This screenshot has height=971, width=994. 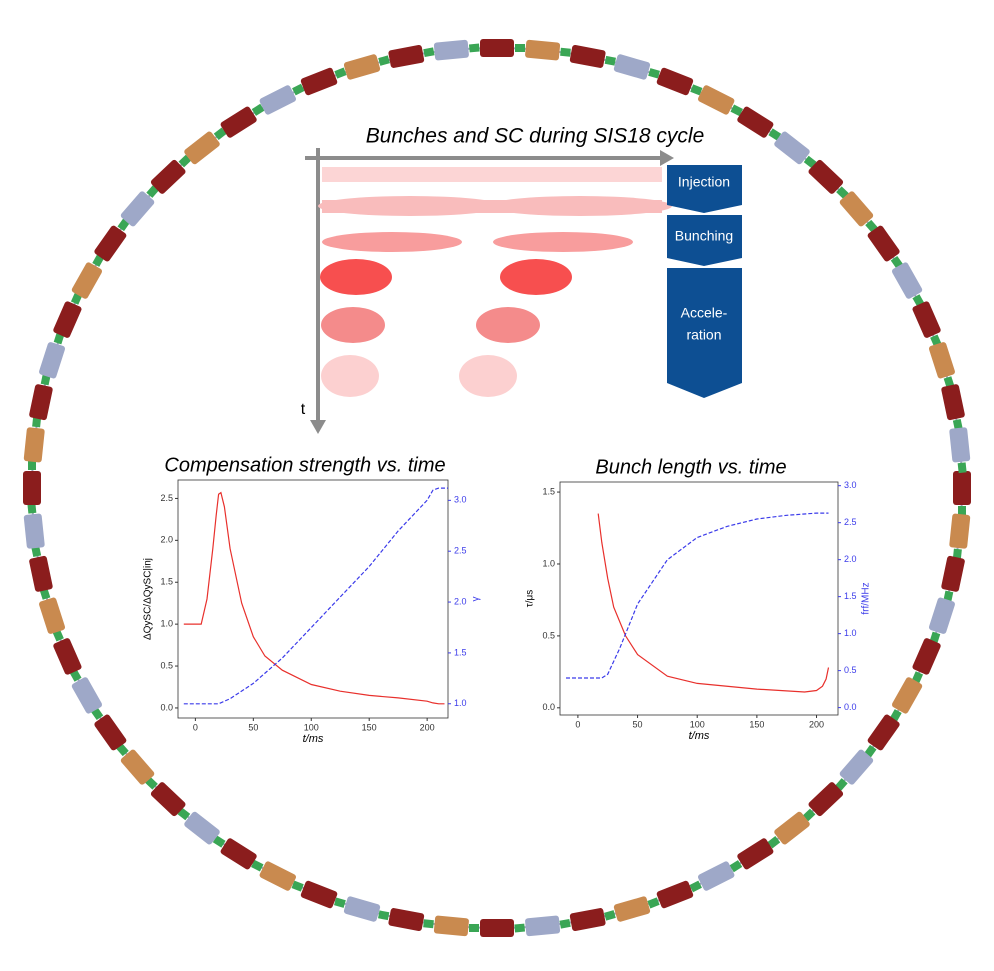 I want to click on plot-frame, so click(x=699, y=598).